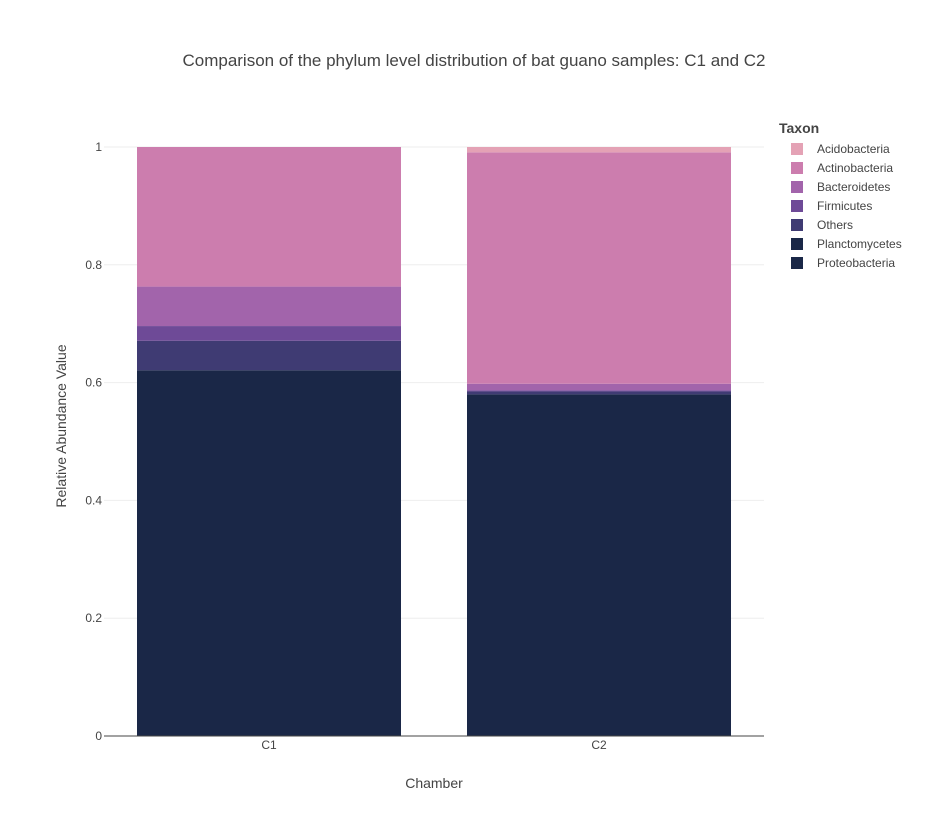  I want to click on legend-label: Actinobacteria, so click(855, 168).